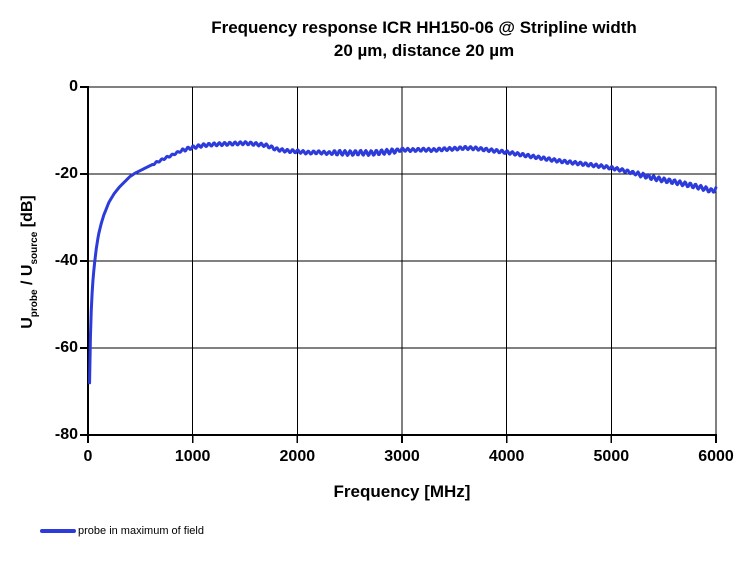 This screenshot has width=750, height=561. What do you see at coordinates (66, 347) in the screenshot?
I see `y-tick-label: -60` at bounding box center [66, 347].